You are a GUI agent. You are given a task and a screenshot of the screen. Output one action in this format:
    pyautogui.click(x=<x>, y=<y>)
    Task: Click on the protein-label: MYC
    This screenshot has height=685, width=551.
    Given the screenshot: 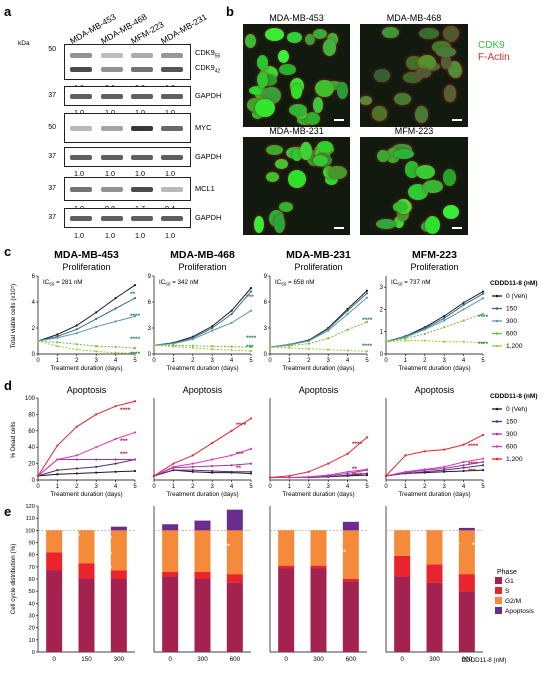 What is the action you would take?
    pyautogui.click(x=203, y=127)
    